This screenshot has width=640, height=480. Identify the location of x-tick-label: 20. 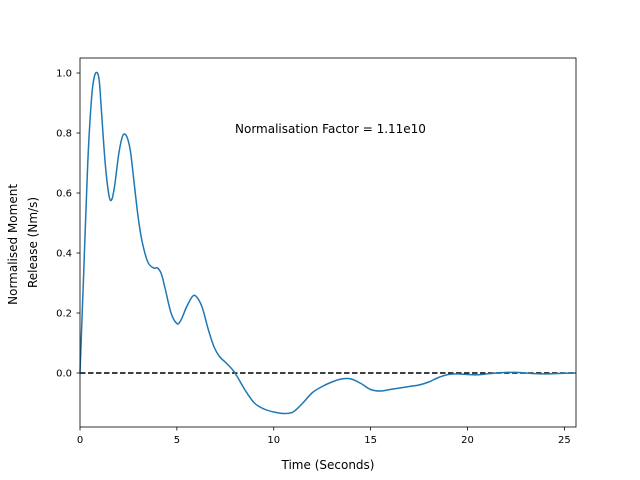
(467, 440).